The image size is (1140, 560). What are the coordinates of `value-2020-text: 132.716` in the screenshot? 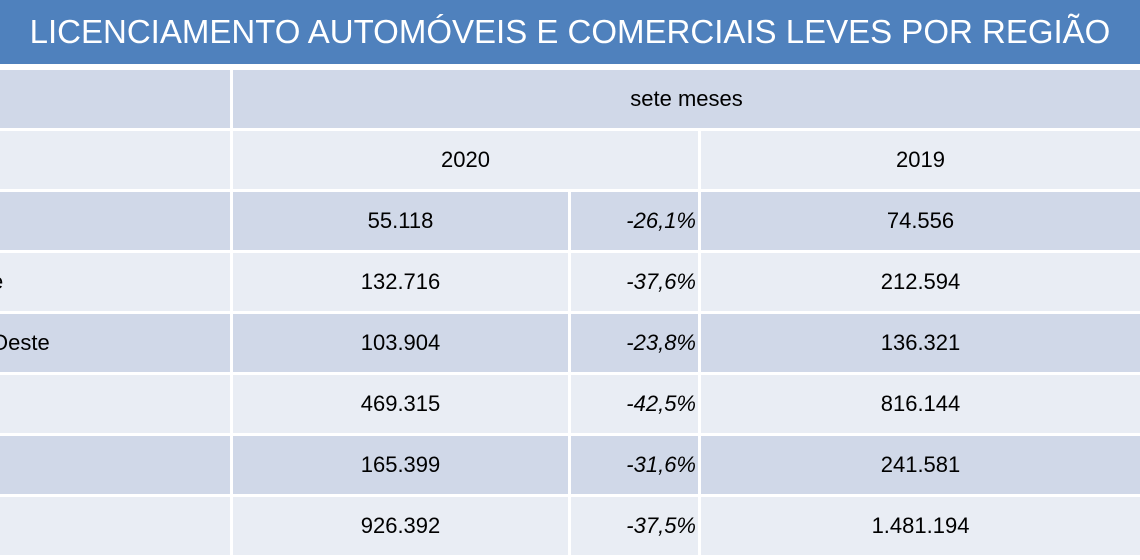 It's located at (400, 281).